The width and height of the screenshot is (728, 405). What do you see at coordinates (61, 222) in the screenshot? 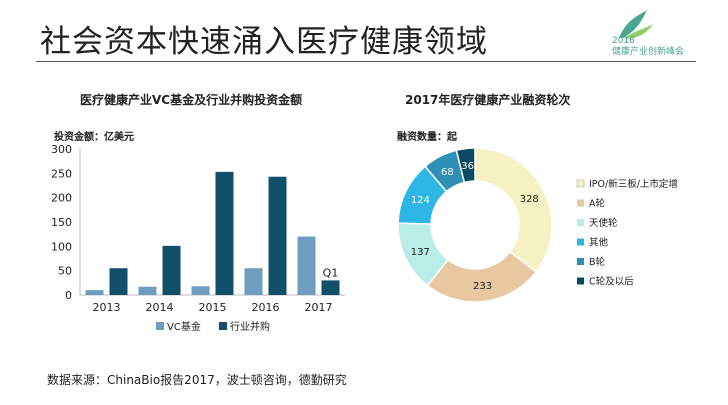
I see `y-tick-label: 150` at bounding box center [61, 222].